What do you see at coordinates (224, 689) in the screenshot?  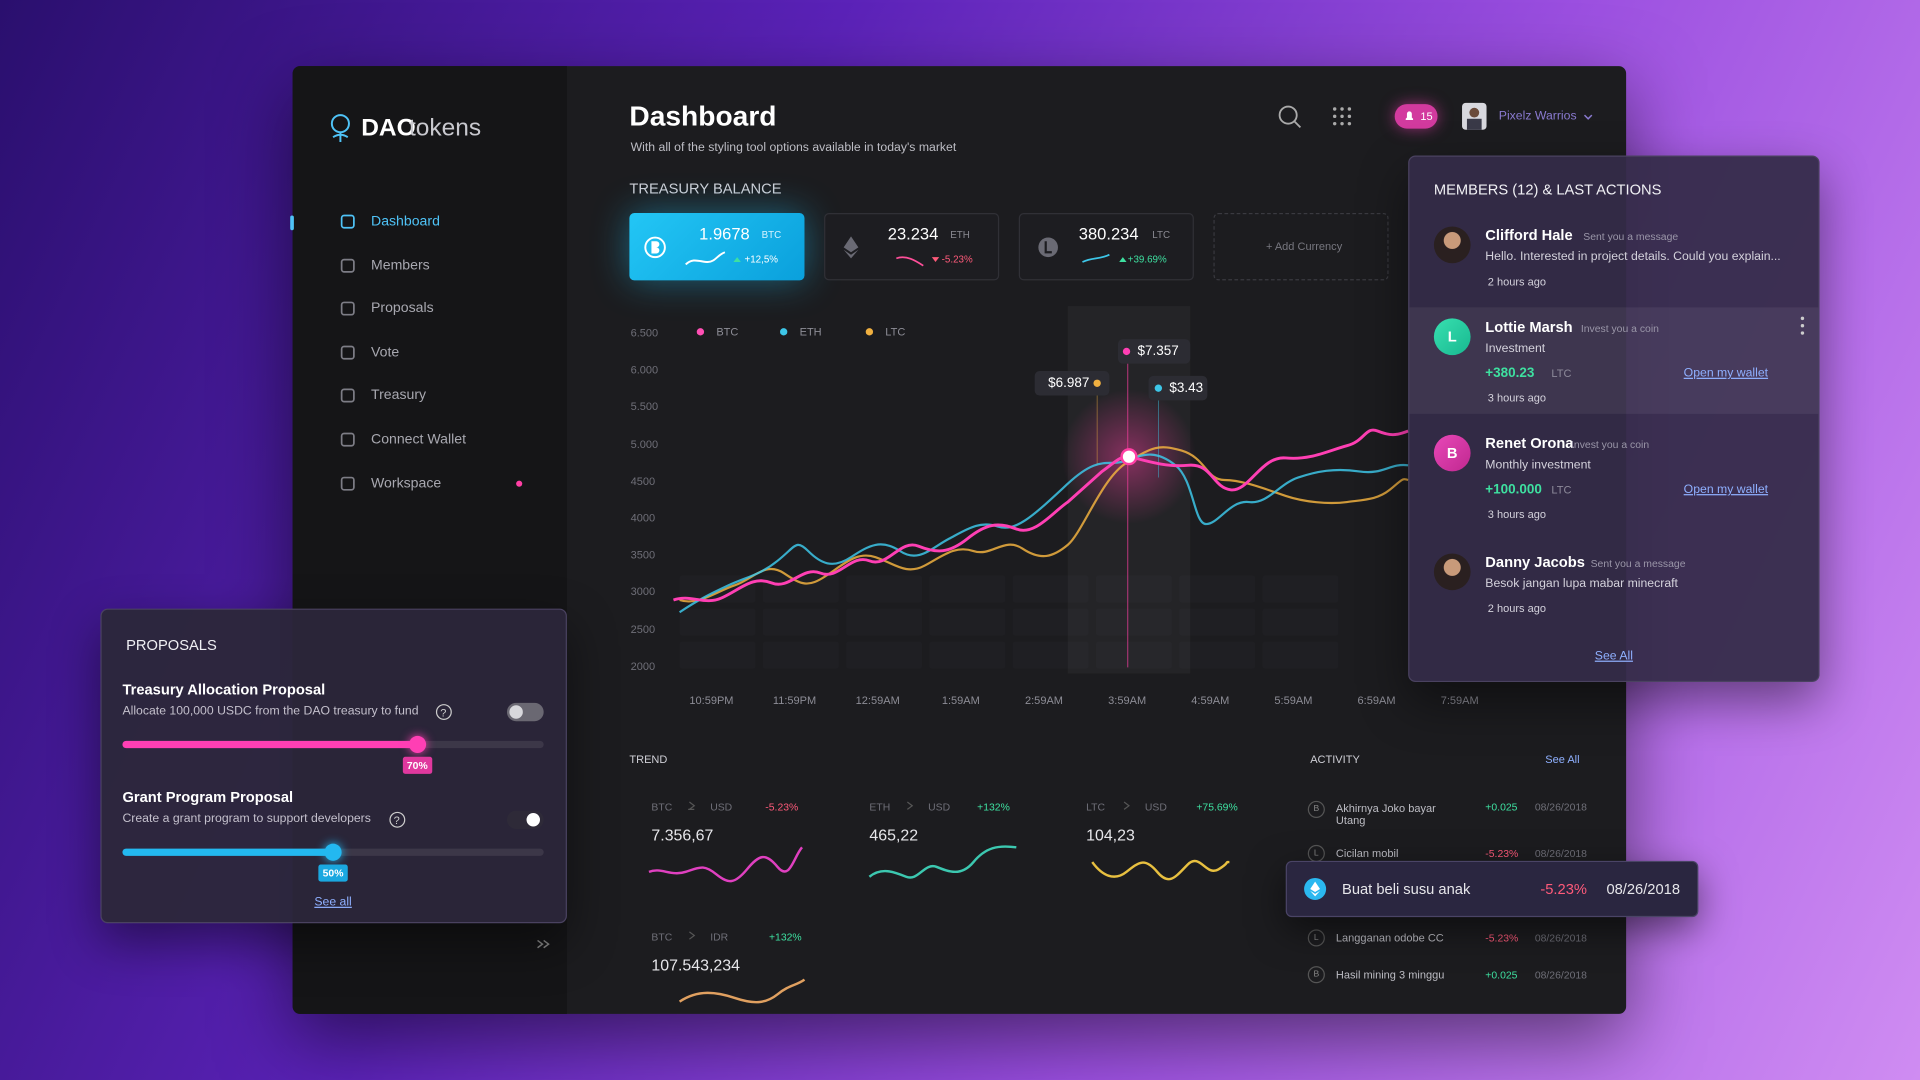 I see `proposal-title: Treasury Allocation Proposal` at bounding box center [224, 689].